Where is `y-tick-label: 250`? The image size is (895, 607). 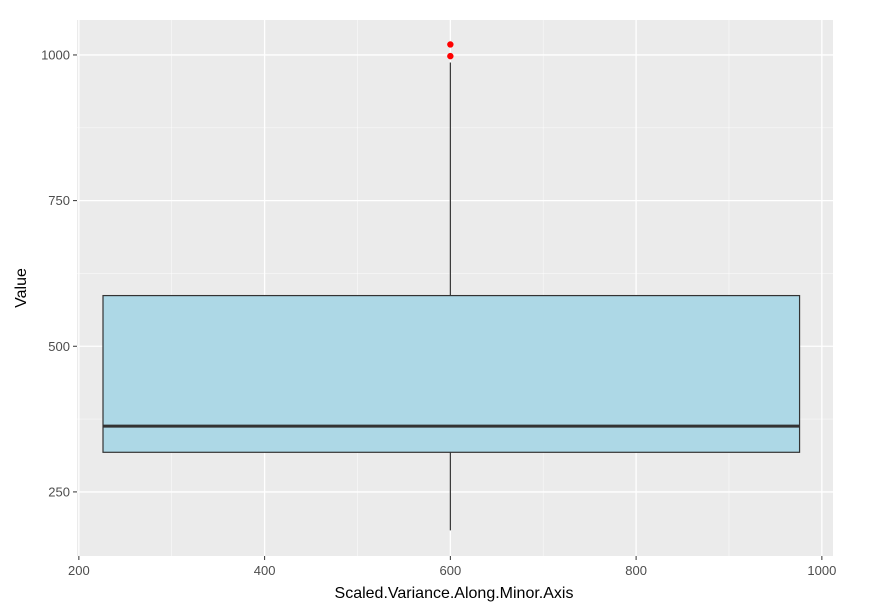 y-tick-label: 250 is located at coordinates (59, 491).